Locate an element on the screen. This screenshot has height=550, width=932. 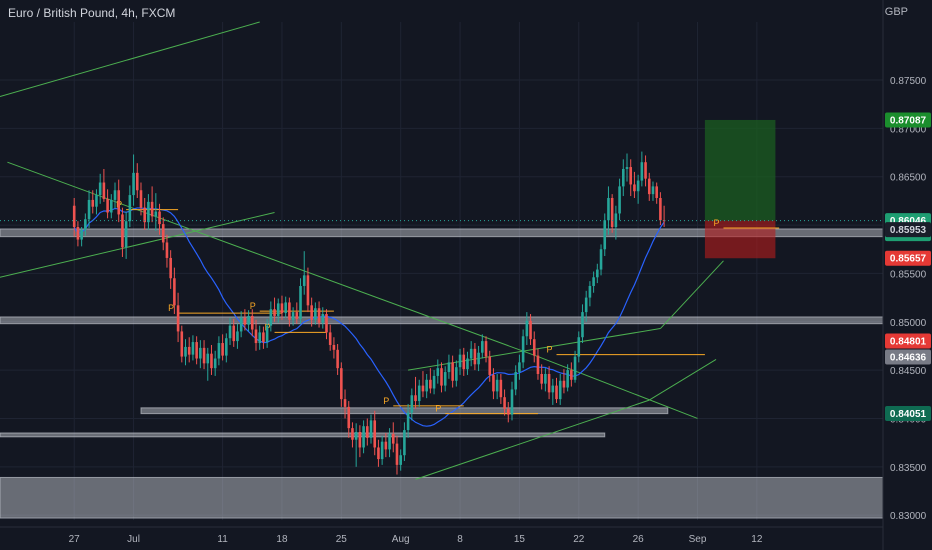
x-tick-label: 26 is located at coordinates (639, 539).